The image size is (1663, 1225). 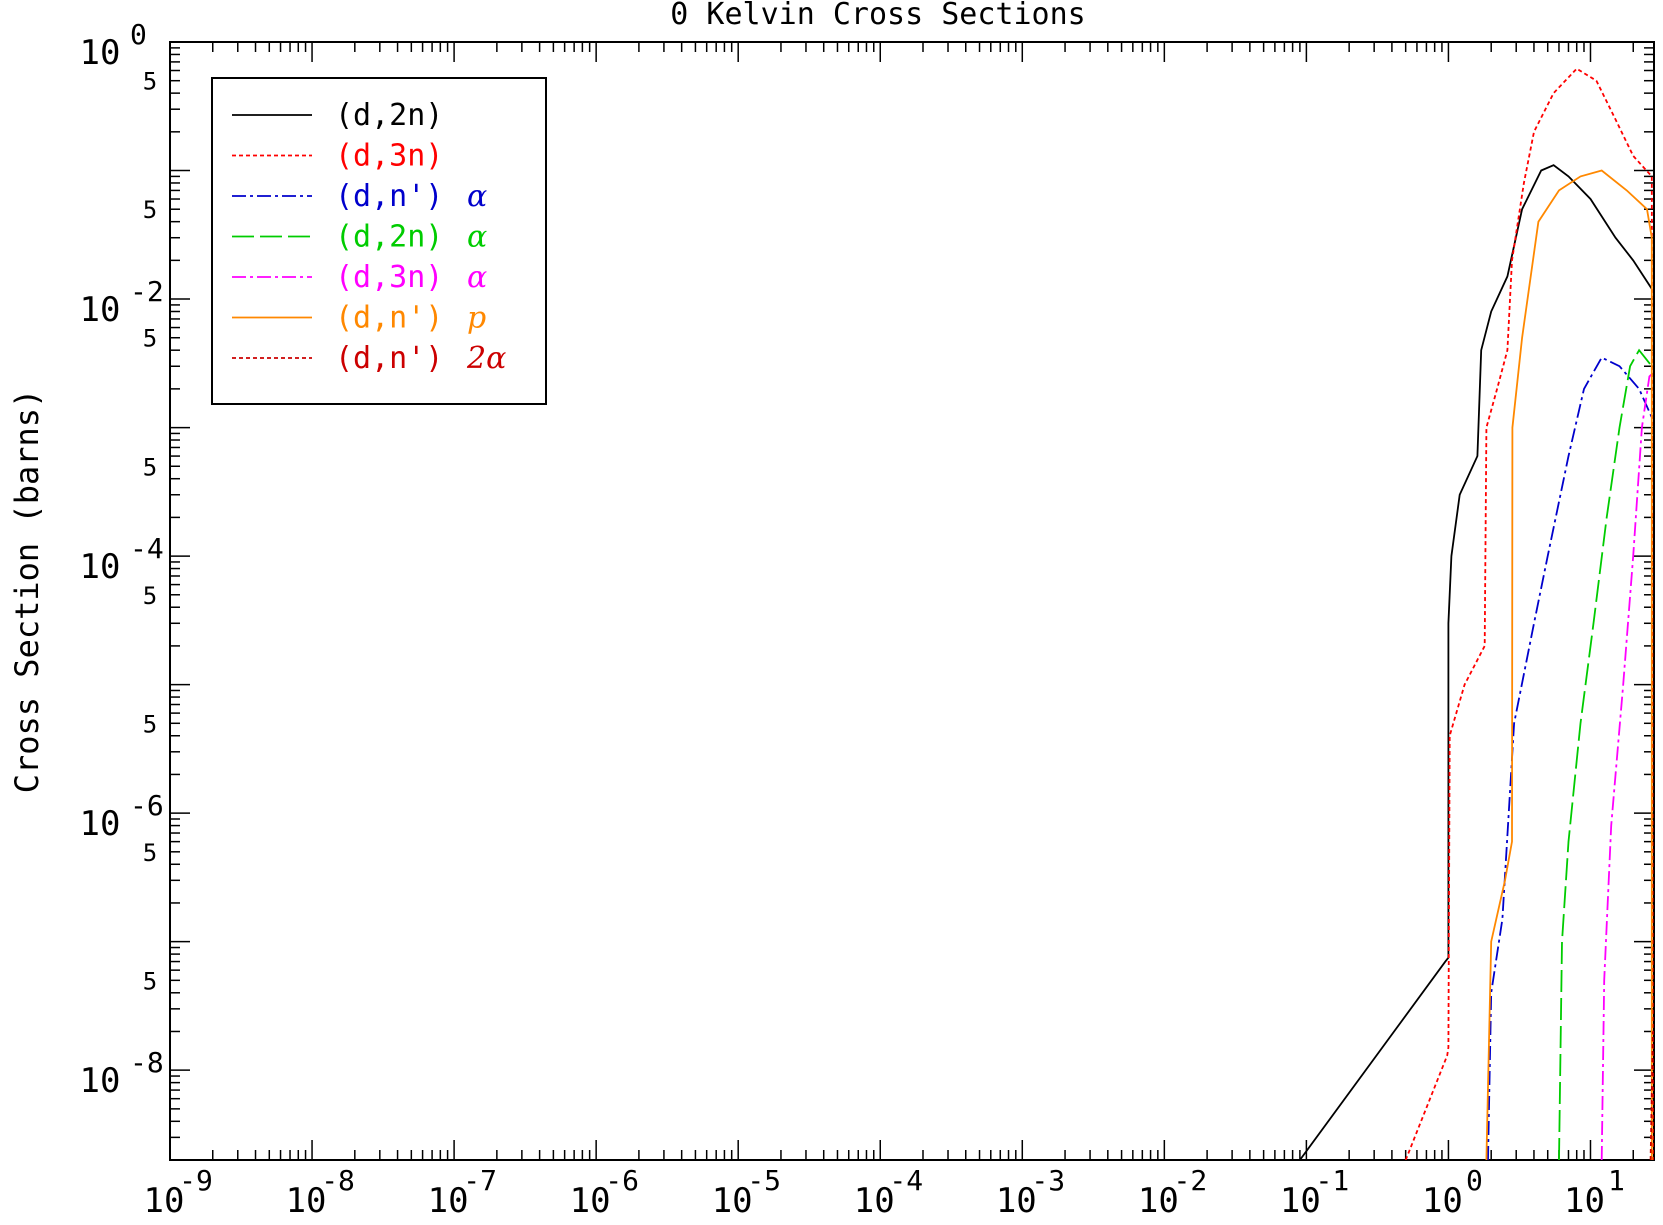 I want to click on legend-symbol-5: α, so click(x=477, y=277).